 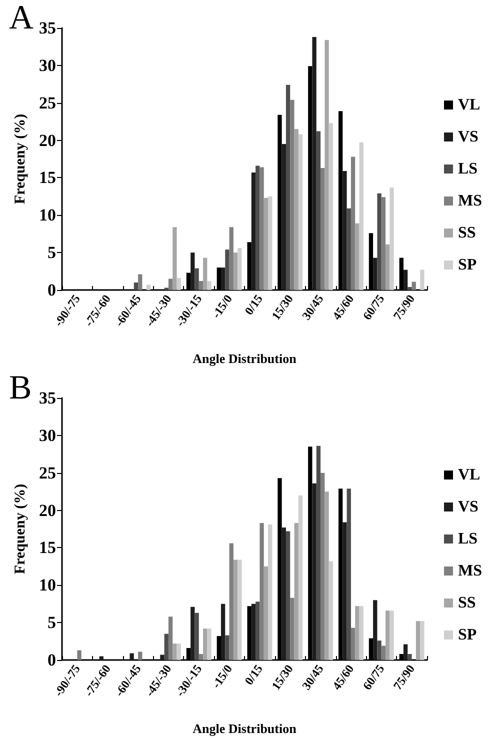 I want to click on chart-title: B, so click(x=20, y=388).